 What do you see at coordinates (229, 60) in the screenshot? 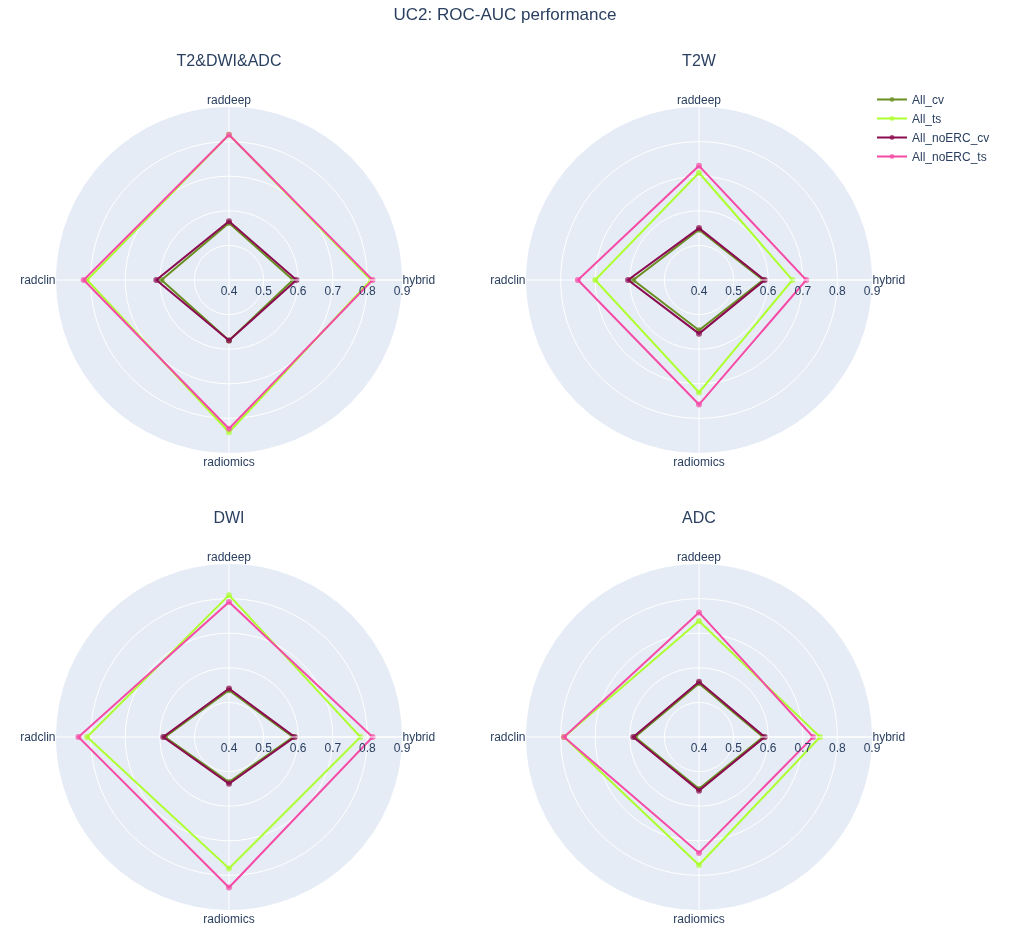
I see `chart-title: T2&DWI&ADC` at bounding box center [229, 60].